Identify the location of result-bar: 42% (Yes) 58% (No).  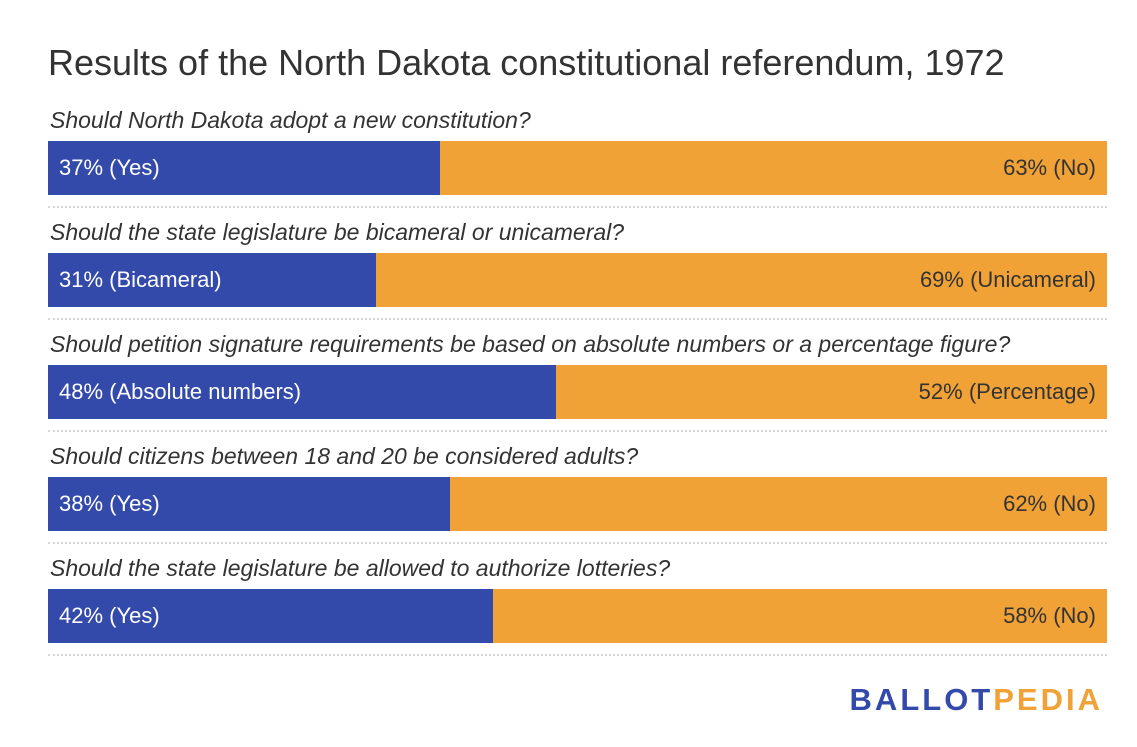
(577, 616).